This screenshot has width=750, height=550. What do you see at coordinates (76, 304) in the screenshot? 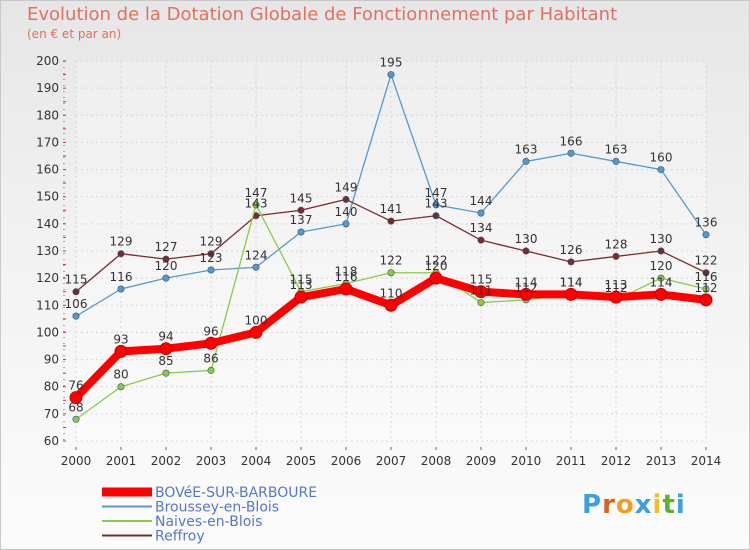
I see `data-label: 106` at bounding box center [76, 304].